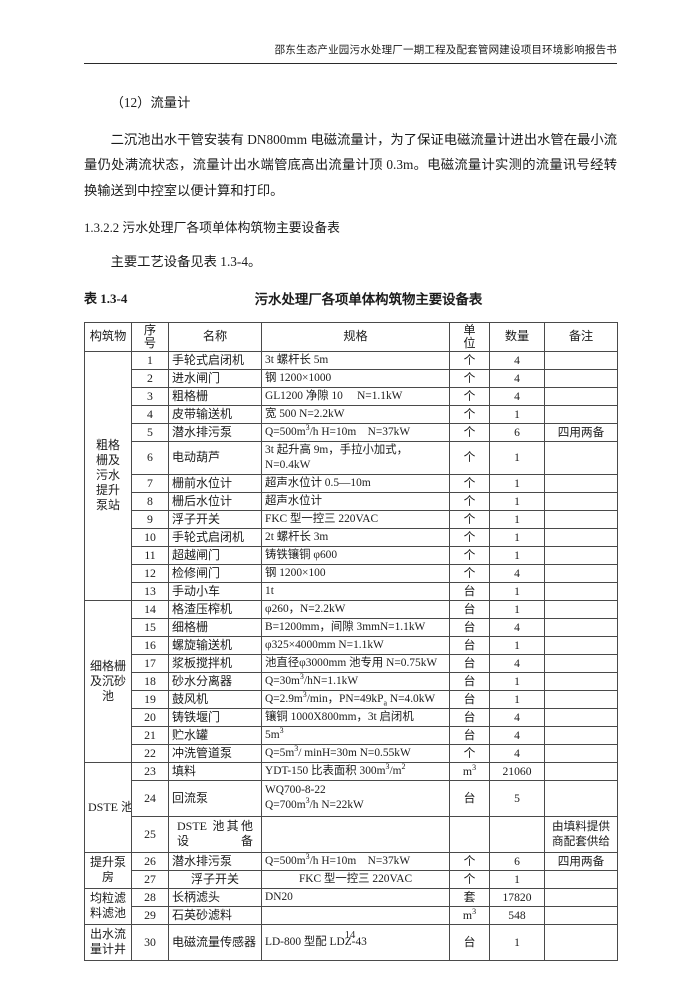  Describe the element at coordinates (150, 663) in the screenshot. I see `row-index: 17` at that location.